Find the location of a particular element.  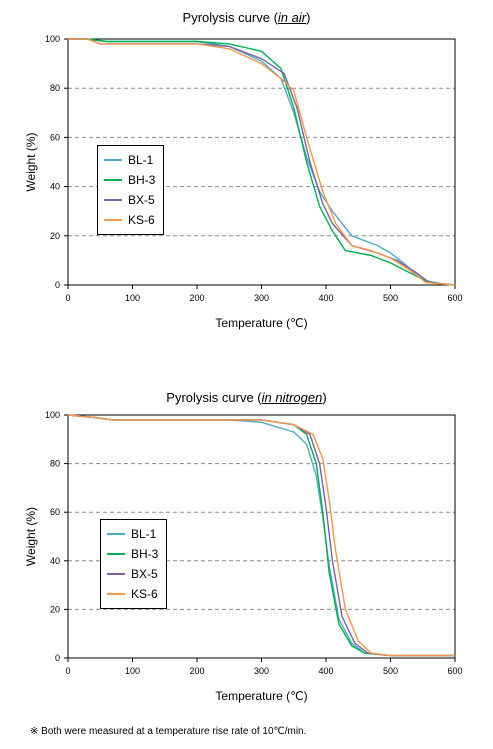

chart-title-condition: in nitrogen is located at coordinates (292, 397).